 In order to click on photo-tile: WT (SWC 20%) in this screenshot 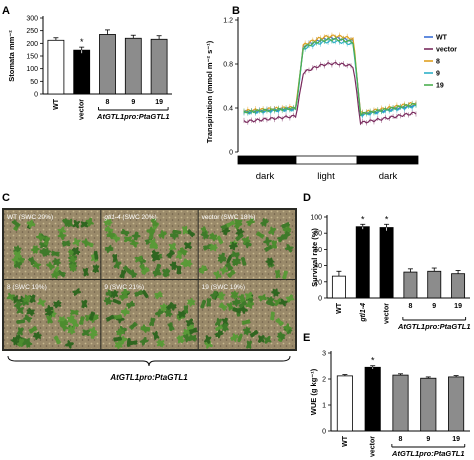, I will do `click(52, 245)`.